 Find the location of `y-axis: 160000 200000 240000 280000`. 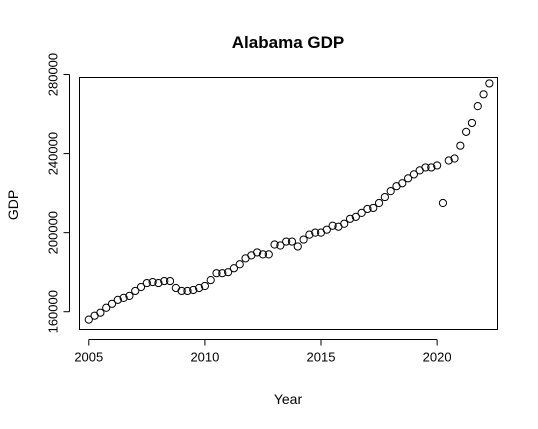

y-axis: 160000 200000 240000 280000 is located at coordinates (58, 193).